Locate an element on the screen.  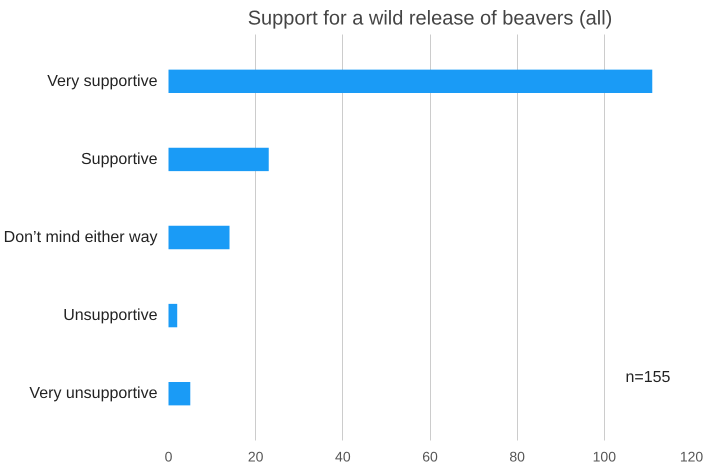
x-tick-label: 20 is located at coordinates (256, 456).